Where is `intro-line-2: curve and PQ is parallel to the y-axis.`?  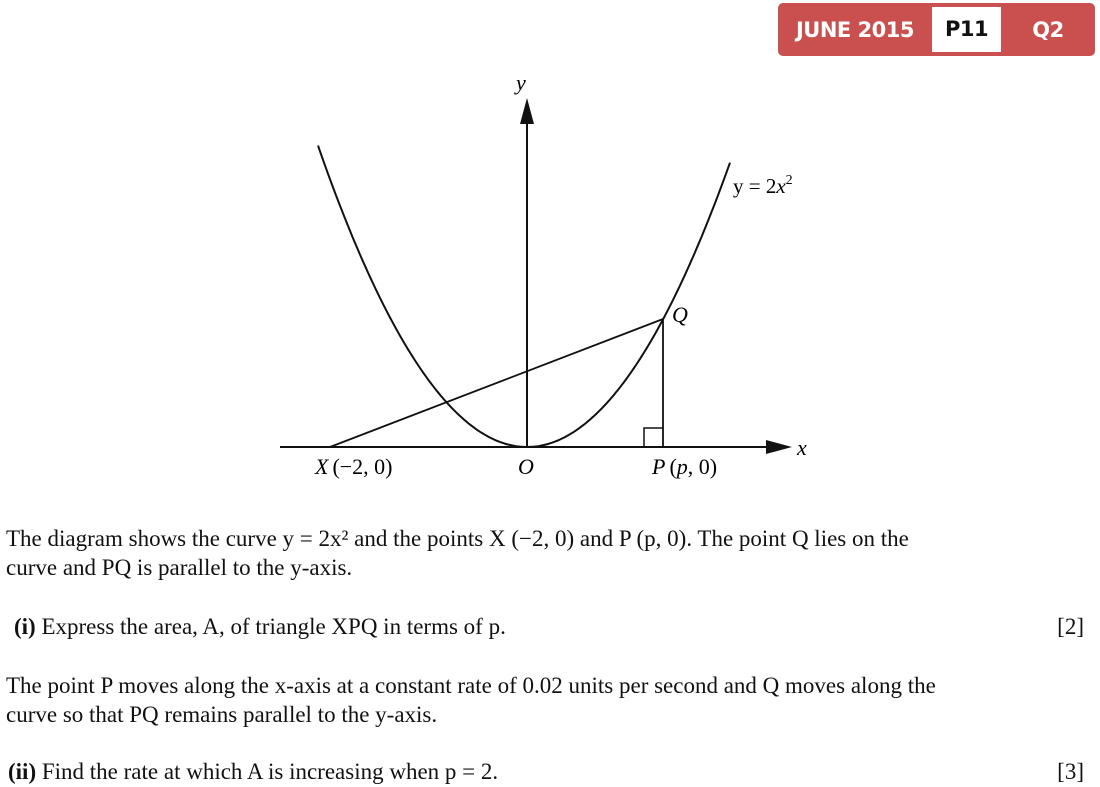
intro-line-2: curve and PQ is parallel to the y-axis. is located at coordinates (179, 567).